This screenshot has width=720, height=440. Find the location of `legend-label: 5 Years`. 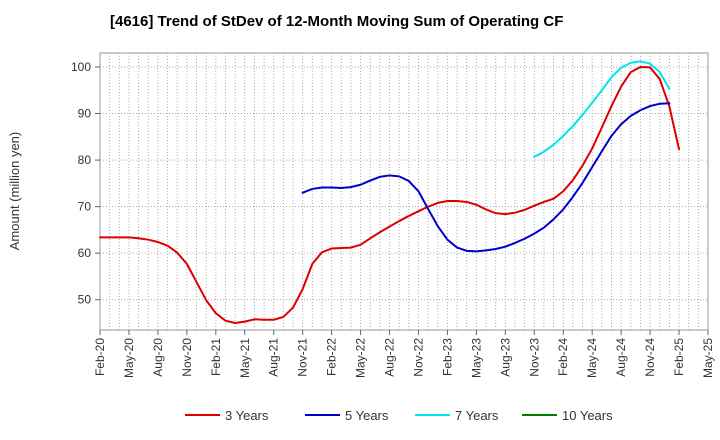

legend-label: 5 Years is located at coordinates (367, 415).